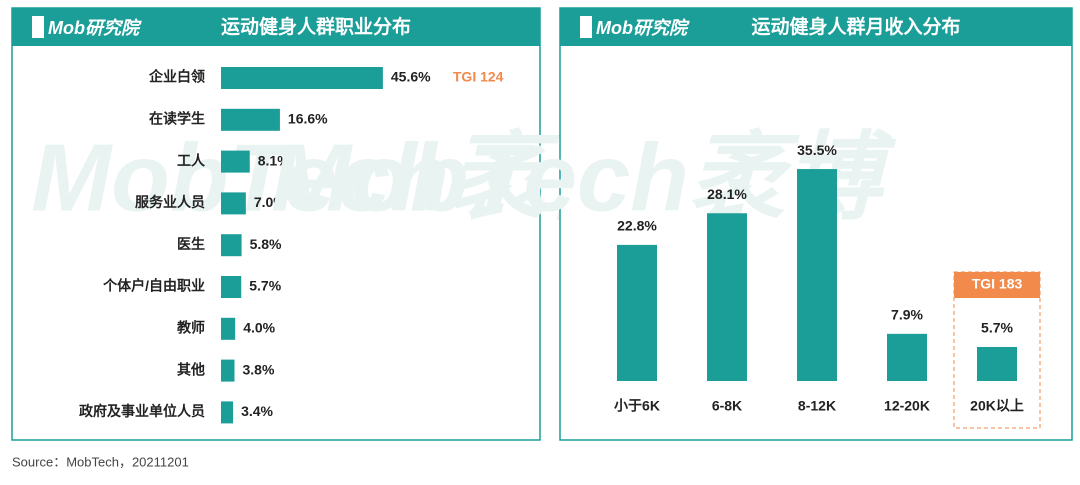  I want to click on value-label: 28.1%, so click(727, 194).